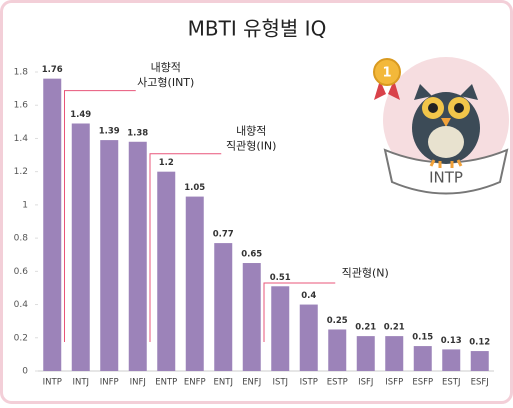  What do you see at coordinates (451, 383) in the screenshot?
I see `x-tick-label: ESTJ` at bounding box center [451, 383].